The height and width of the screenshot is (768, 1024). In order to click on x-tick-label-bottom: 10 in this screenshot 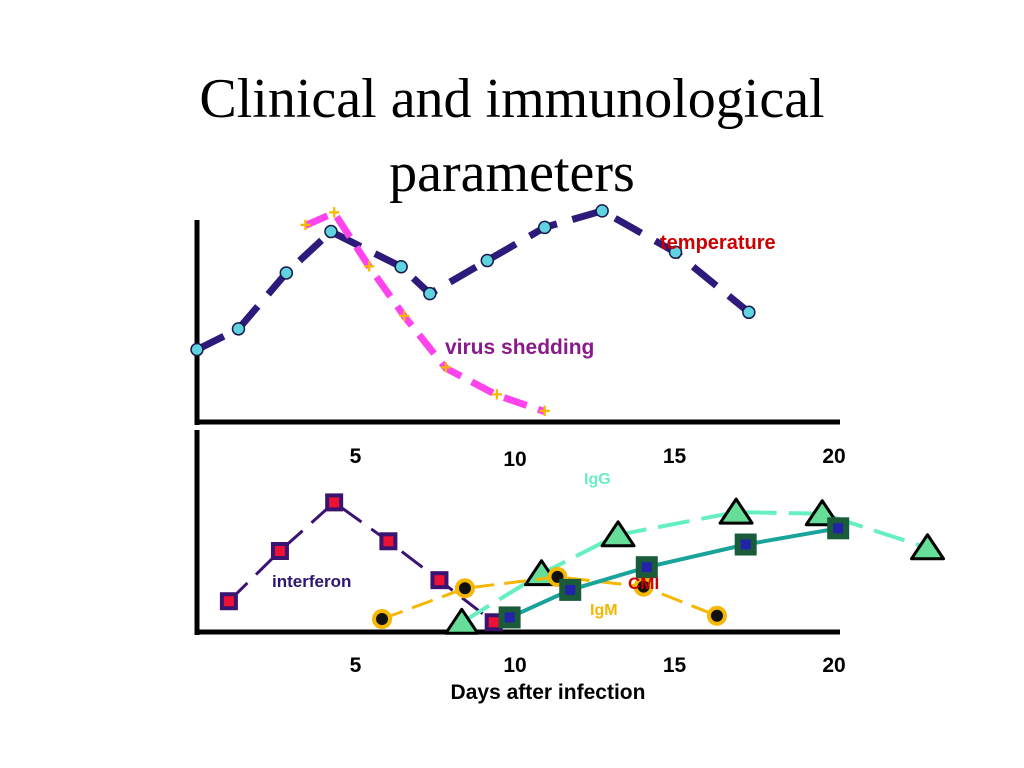, I will do `click(514, 665)`.